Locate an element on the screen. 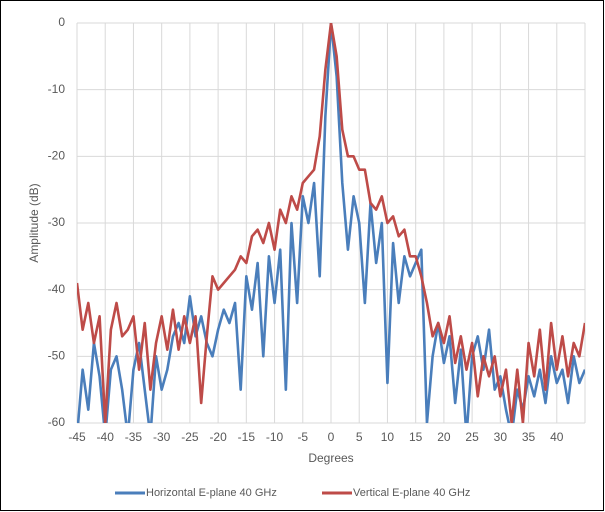 The image size is (605, 512). y-tick-label: -30 is located at coordinates (57, 222).